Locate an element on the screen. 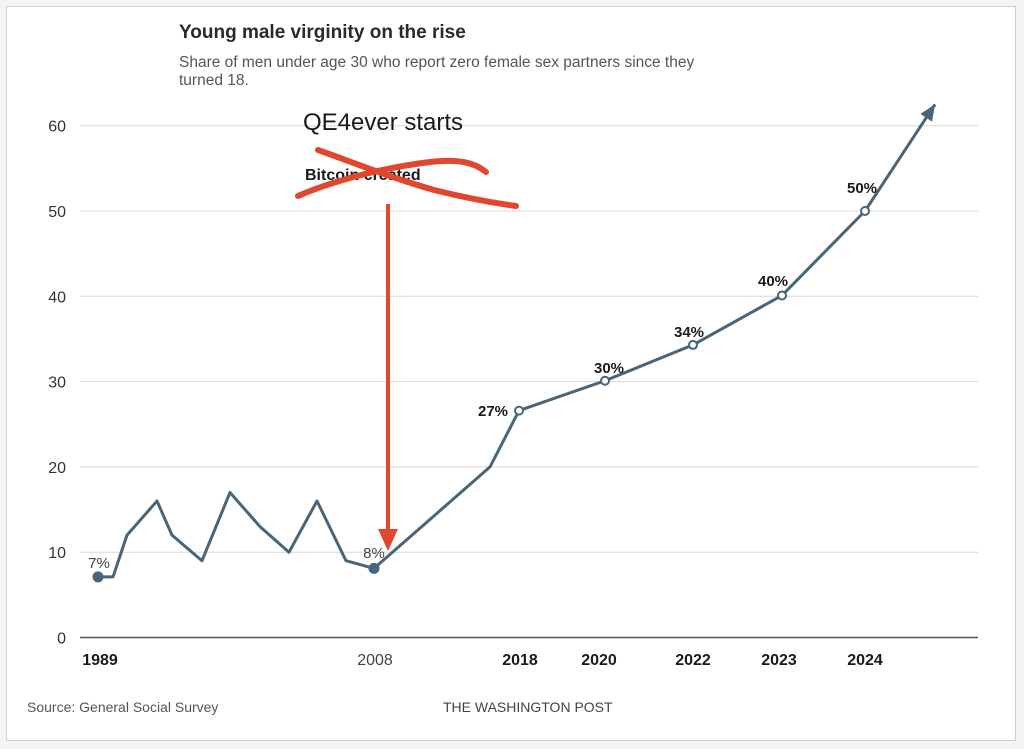  x-tick-label: 2022 is located at coordinates (693, 660).